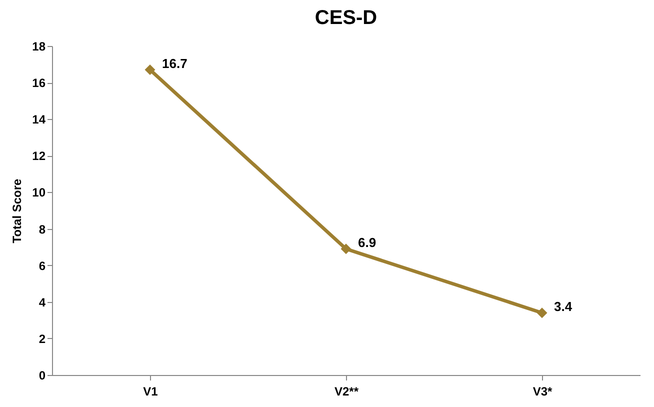 The height and width of the screenshot is (407, 654). I want to click on data-label: 16.7, so click(175, 63).